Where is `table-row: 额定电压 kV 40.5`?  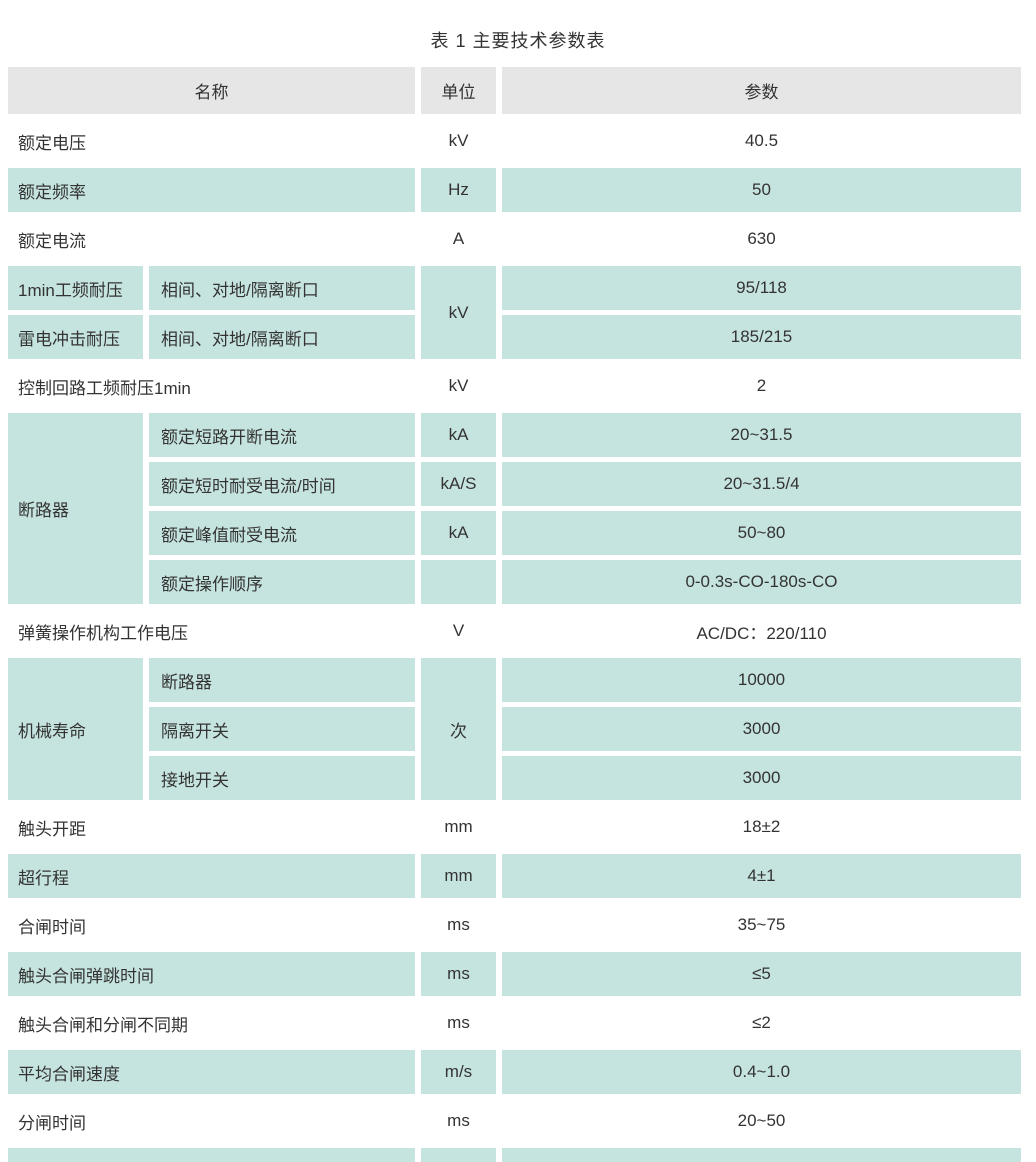
table-row: 额定电压 kV 40.5 is located at coordinates (514, 141).